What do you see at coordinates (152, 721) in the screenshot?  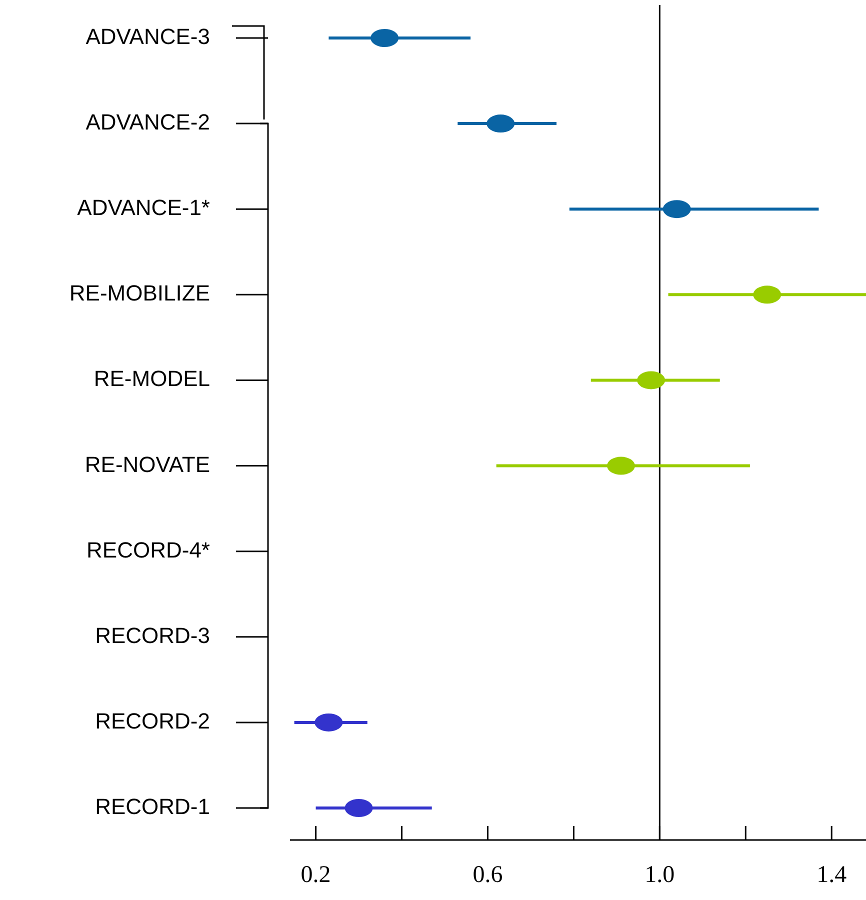 I see `y-tick-label: RECORD-2` at bounding box center [152, 721].